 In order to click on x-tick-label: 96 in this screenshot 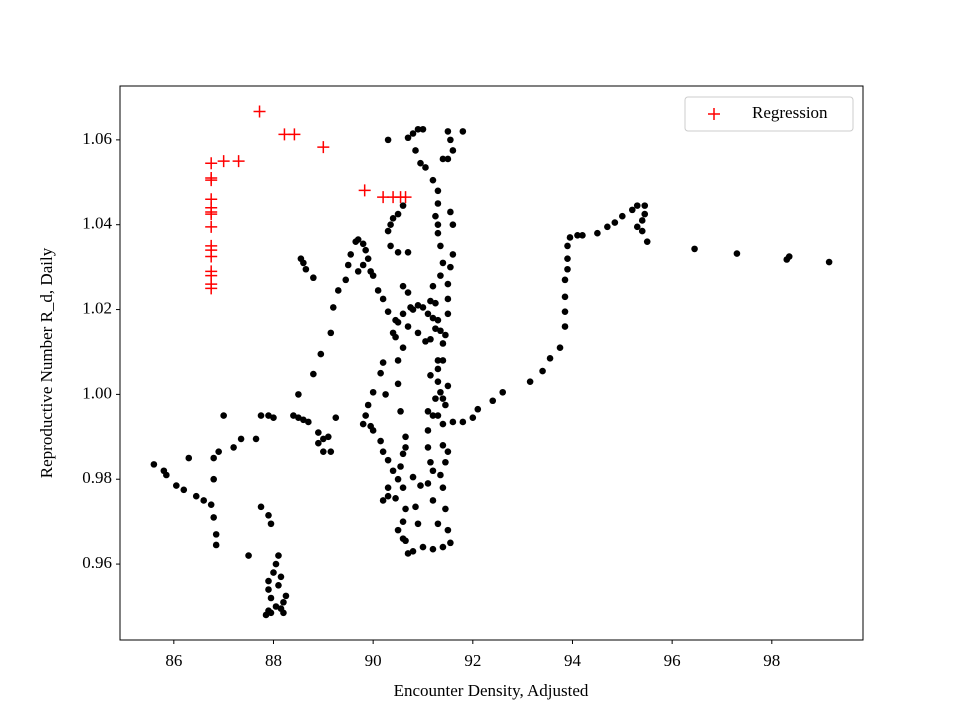, I will do `click(672, 660)`.